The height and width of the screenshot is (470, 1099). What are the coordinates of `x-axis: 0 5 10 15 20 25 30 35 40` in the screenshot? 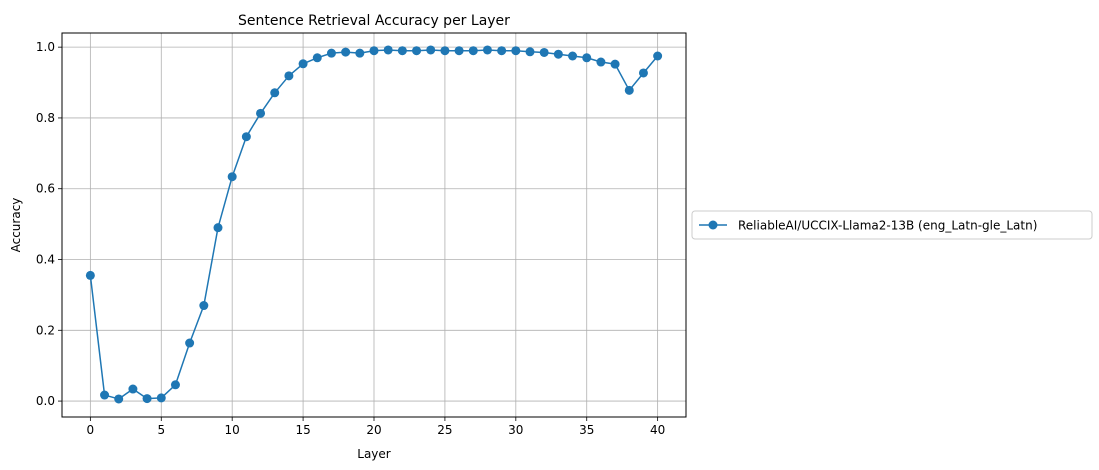 It's located at (376, 427).